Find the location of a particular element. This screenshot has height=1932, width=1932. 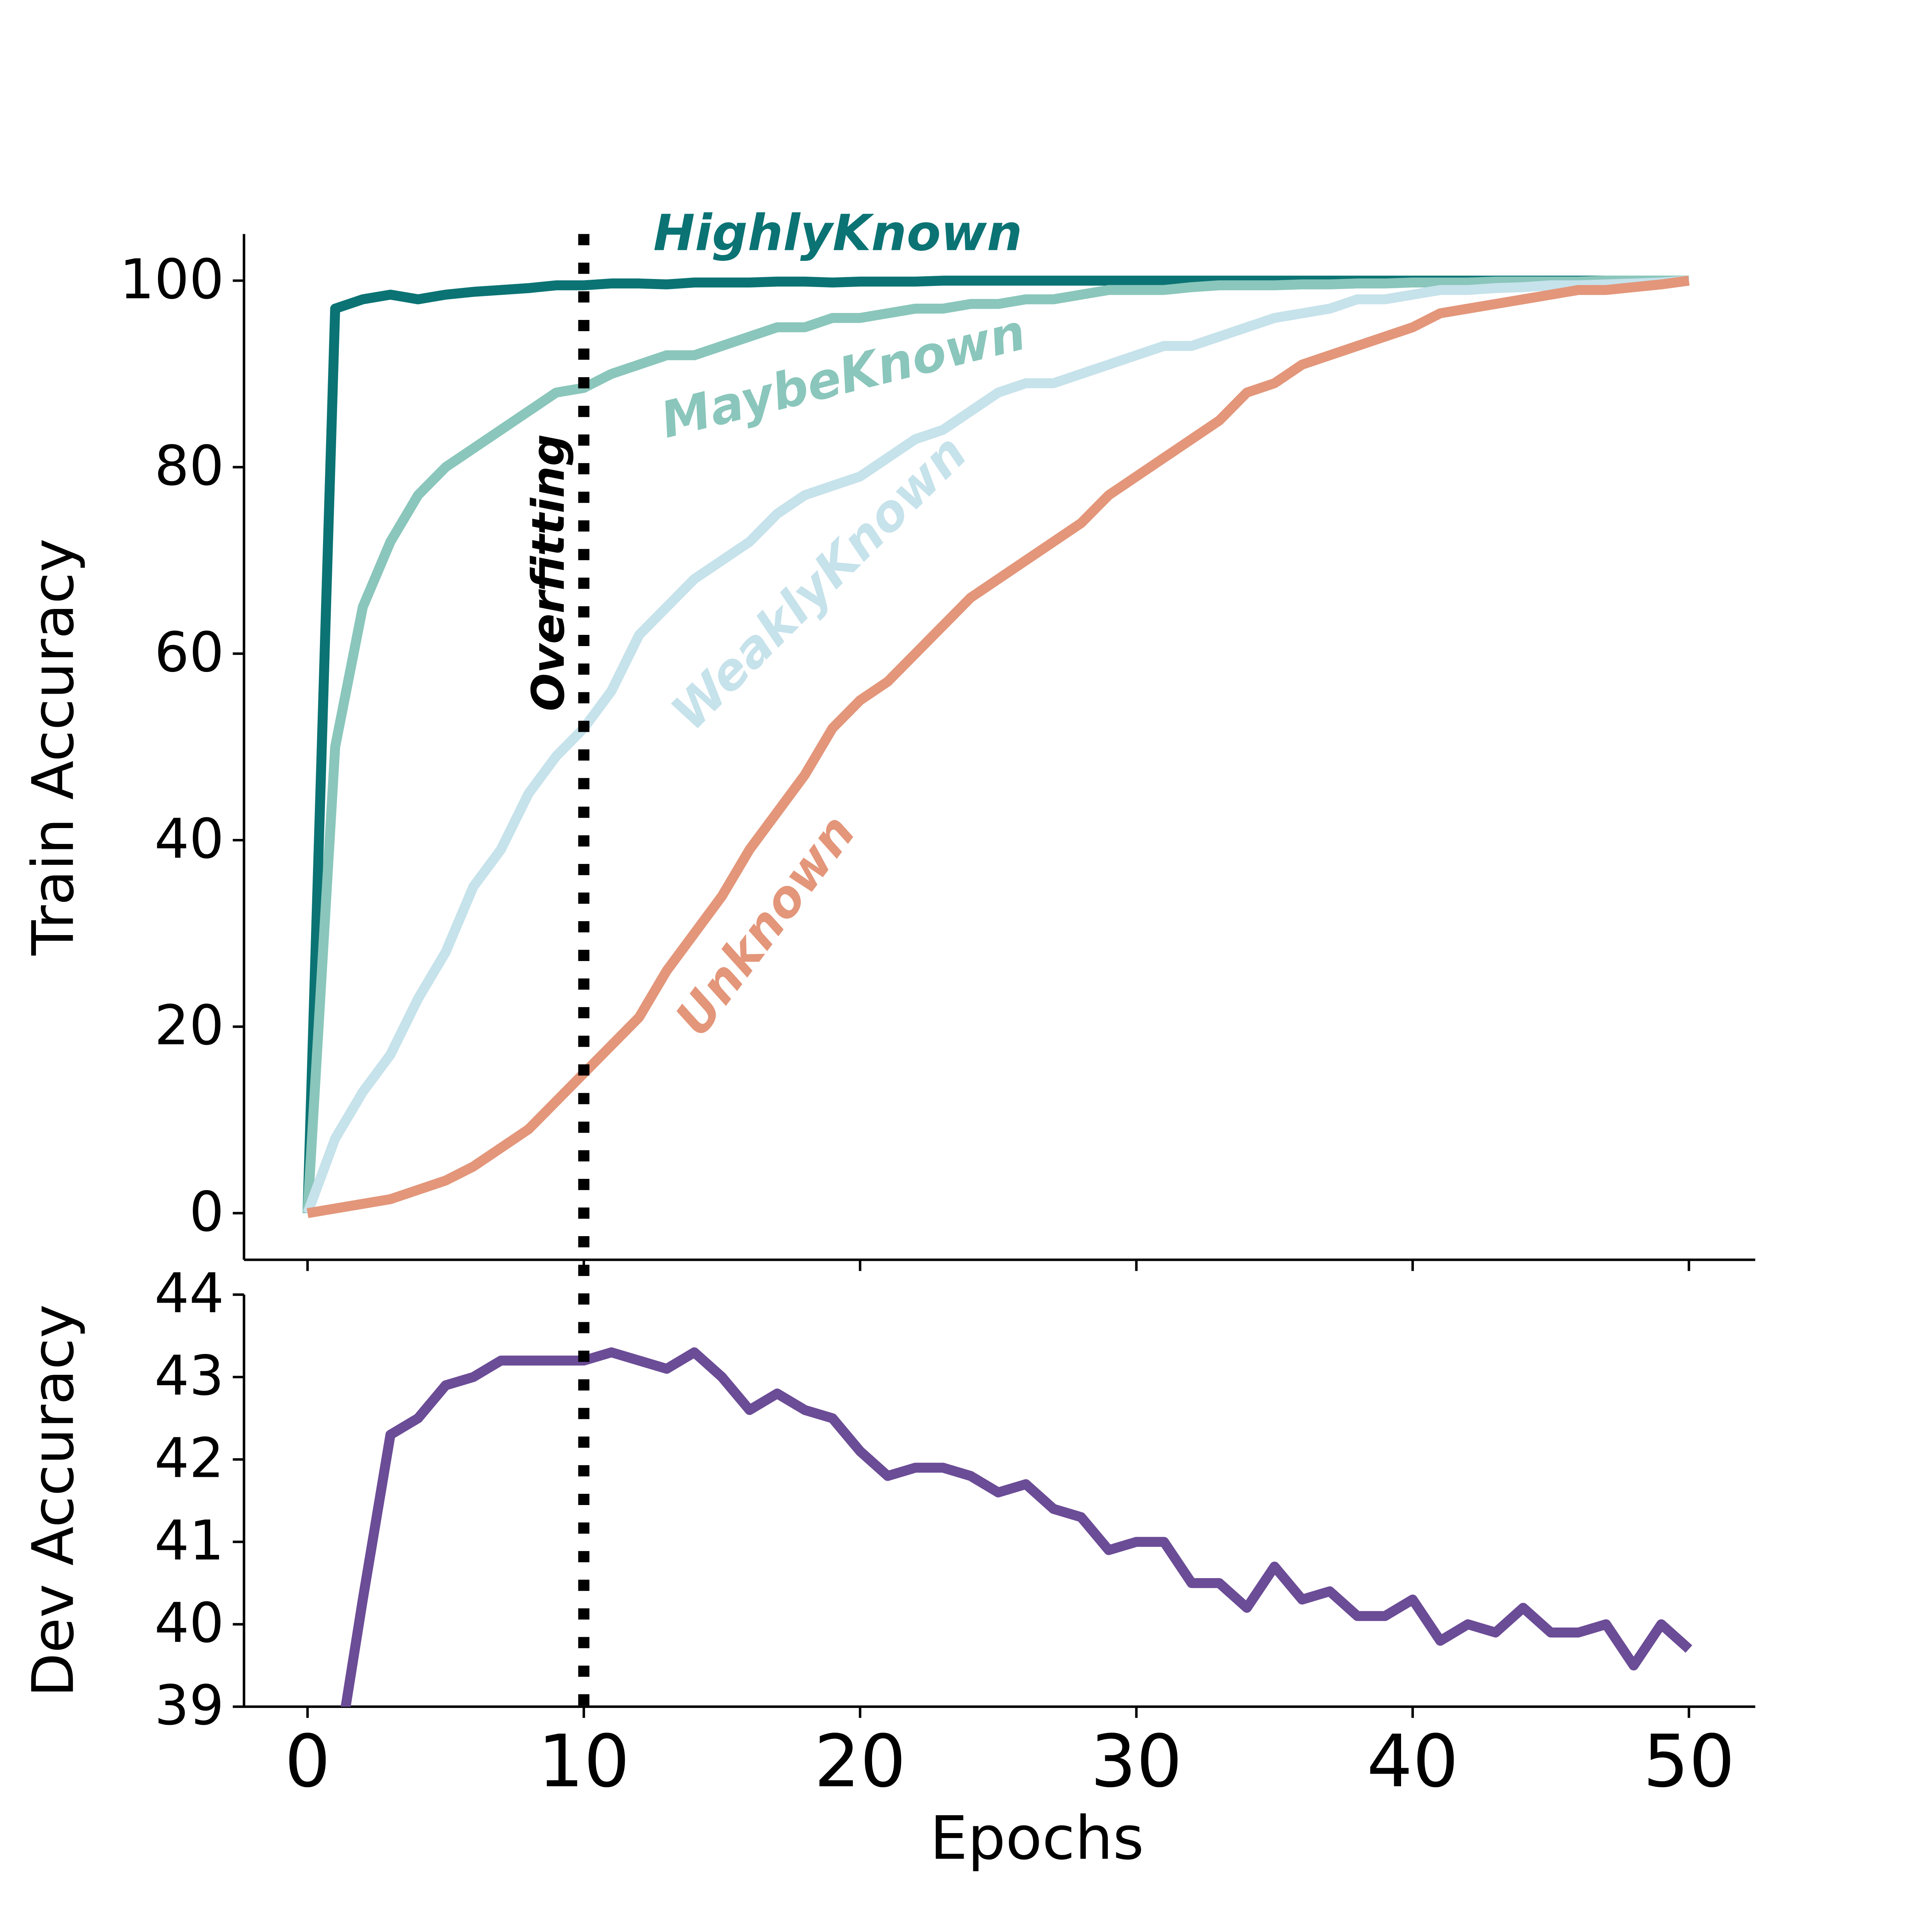

x-tick-label: 10 is located at coordinates (584, 1762).